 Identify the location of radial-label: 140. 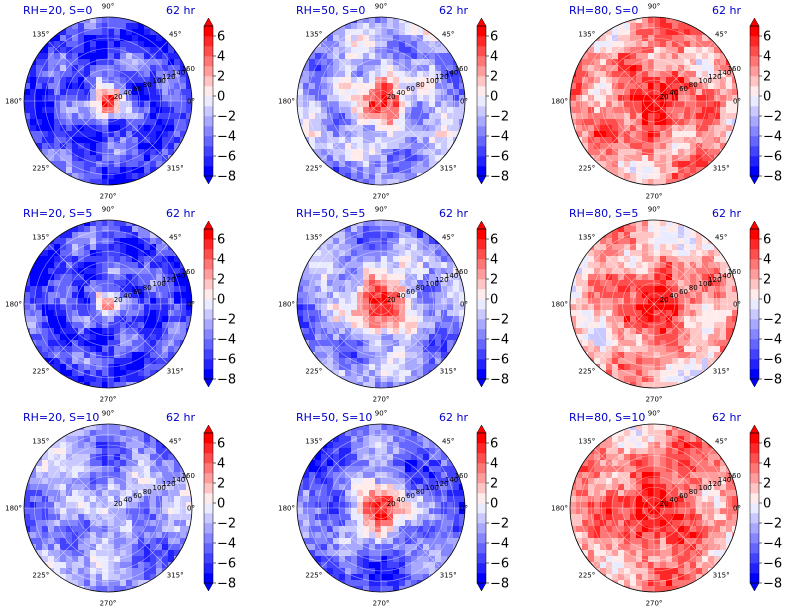
(451, 276).